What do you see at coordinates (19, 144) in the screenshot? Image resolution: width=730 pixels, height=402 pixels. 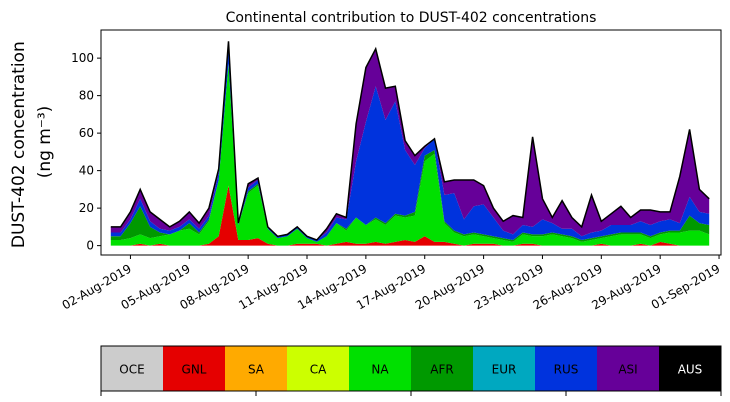 I see `y-axis-label-line1: DUST-402 concentration` at bounding box center [19, 144].